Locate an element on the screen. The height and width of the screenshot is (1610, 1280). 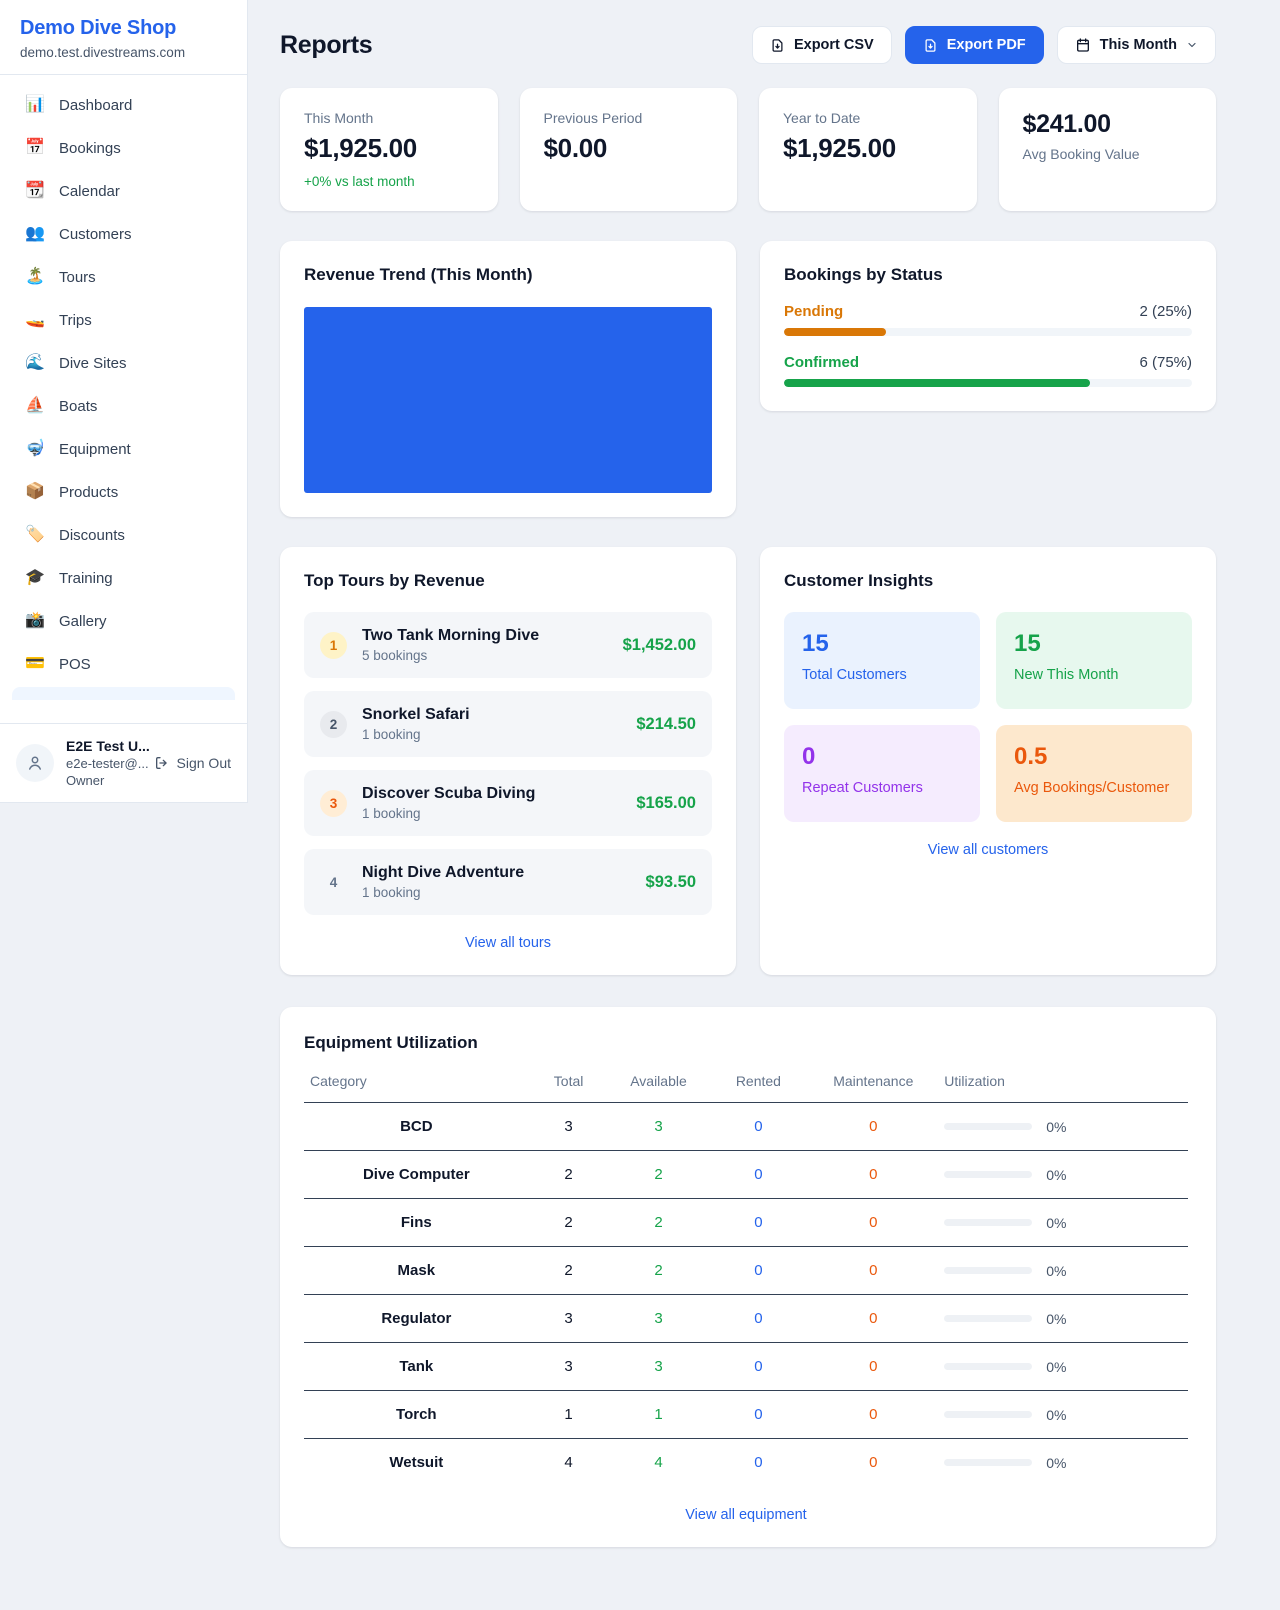
insight-tile-total-customers: 15 Total Customers is located at coordinates (882, 660).